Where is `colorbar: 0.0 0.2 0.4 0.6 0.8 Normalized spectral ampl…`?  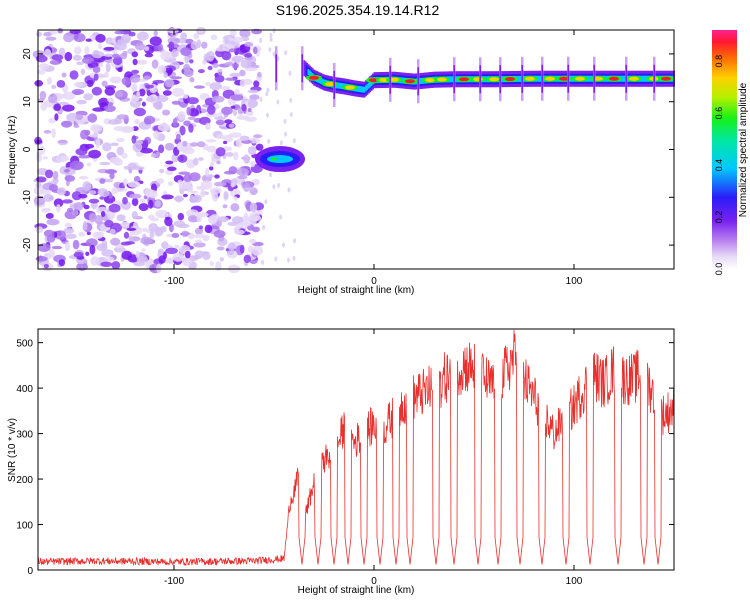
colorbar: 0.0 0.2 0.4 0.6 0.8 Normalized spectral ampl… is located at coordinates (730, 152).